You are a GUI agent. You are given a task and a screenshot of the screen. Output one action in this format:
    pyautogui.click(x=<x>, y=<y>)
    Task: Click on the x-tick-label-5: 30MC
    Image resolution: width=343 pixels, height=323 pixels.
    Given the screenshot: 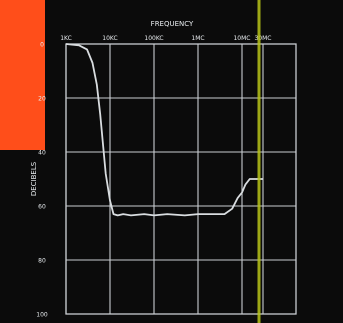 What is the action you would take?
    pyautogui.click(x=262, y=38)
    